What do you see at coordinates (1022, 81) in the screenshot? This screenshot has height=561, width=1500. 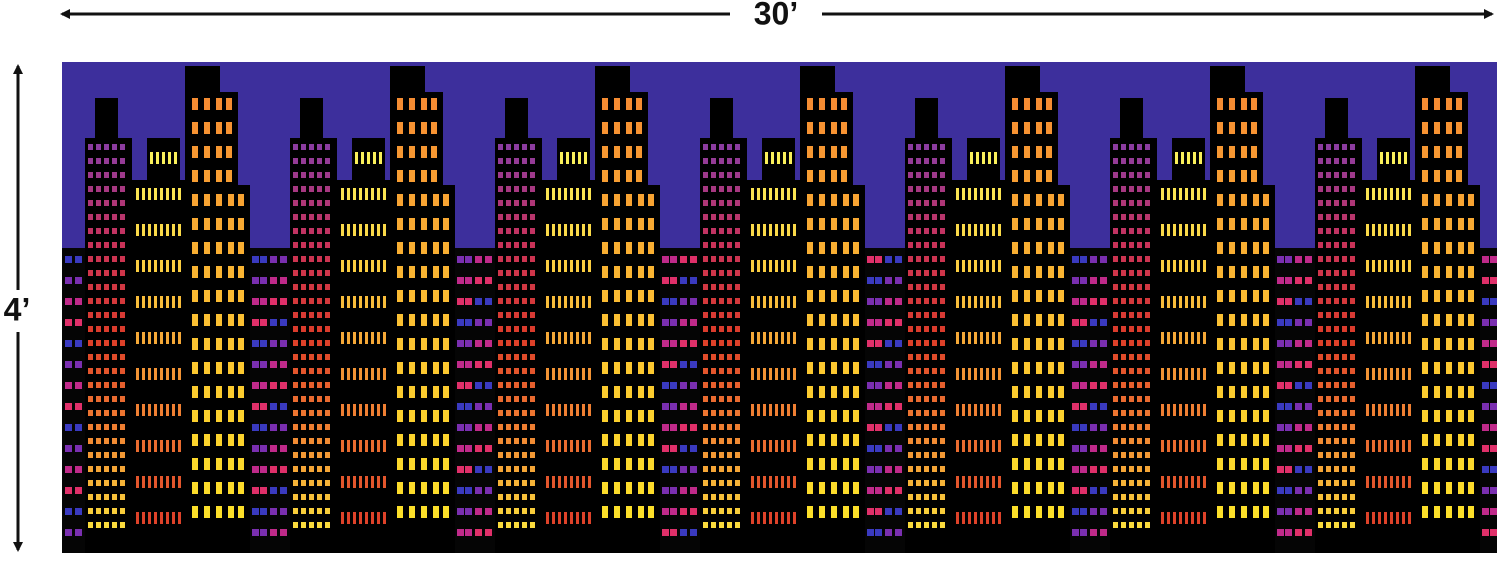 I see `tower-top` at bounding box center [1022, 81].